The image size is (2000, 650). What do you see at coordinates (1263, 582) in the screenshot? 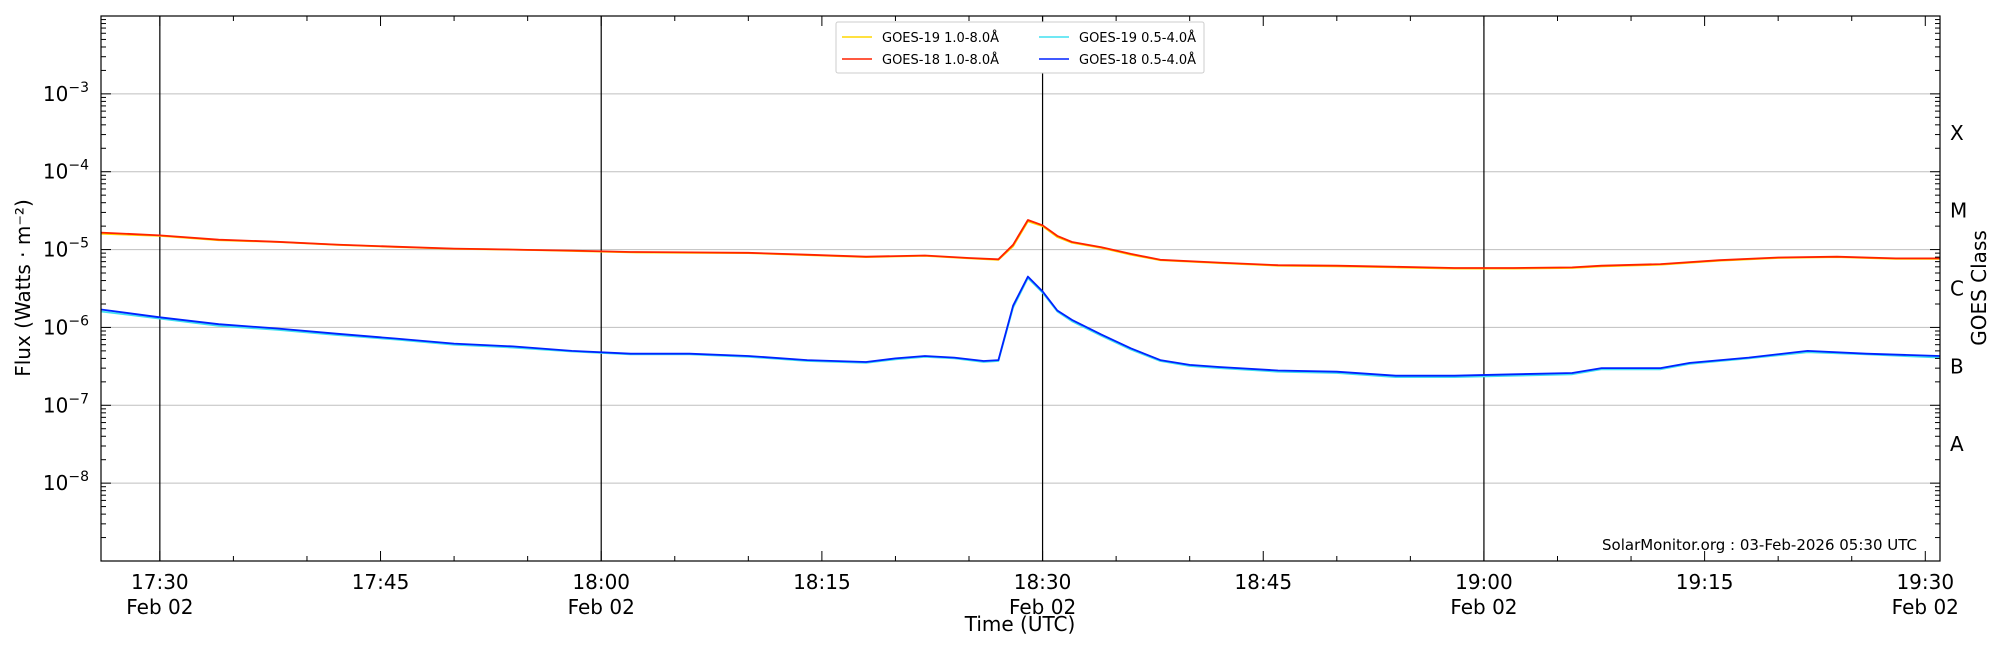
I see `x-tick-label: 18:45` at bounding box center [1263, 582].